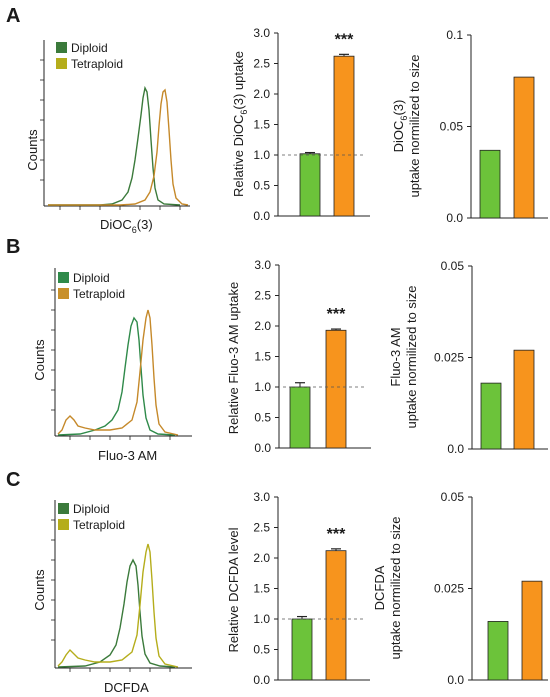 The height and width of the screenshot is (697, 550). Describe the element at coordinates (39, 590) in the screenshot. I see `histogram-c-ylabel: Counts` at that location.